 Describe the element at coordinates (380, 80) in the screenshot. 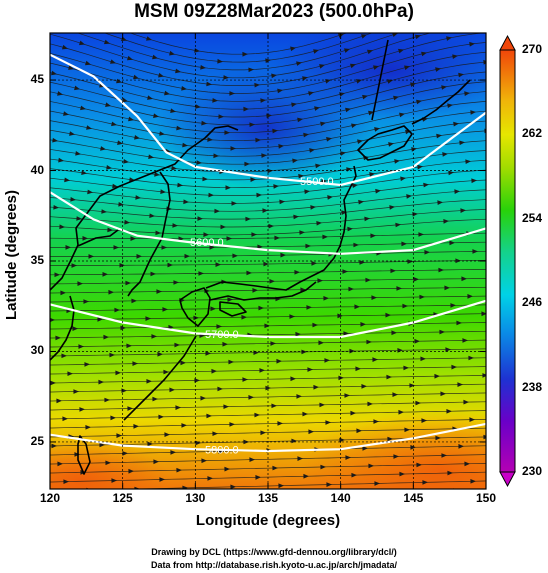

I see `coast-sakhalin` at that location.